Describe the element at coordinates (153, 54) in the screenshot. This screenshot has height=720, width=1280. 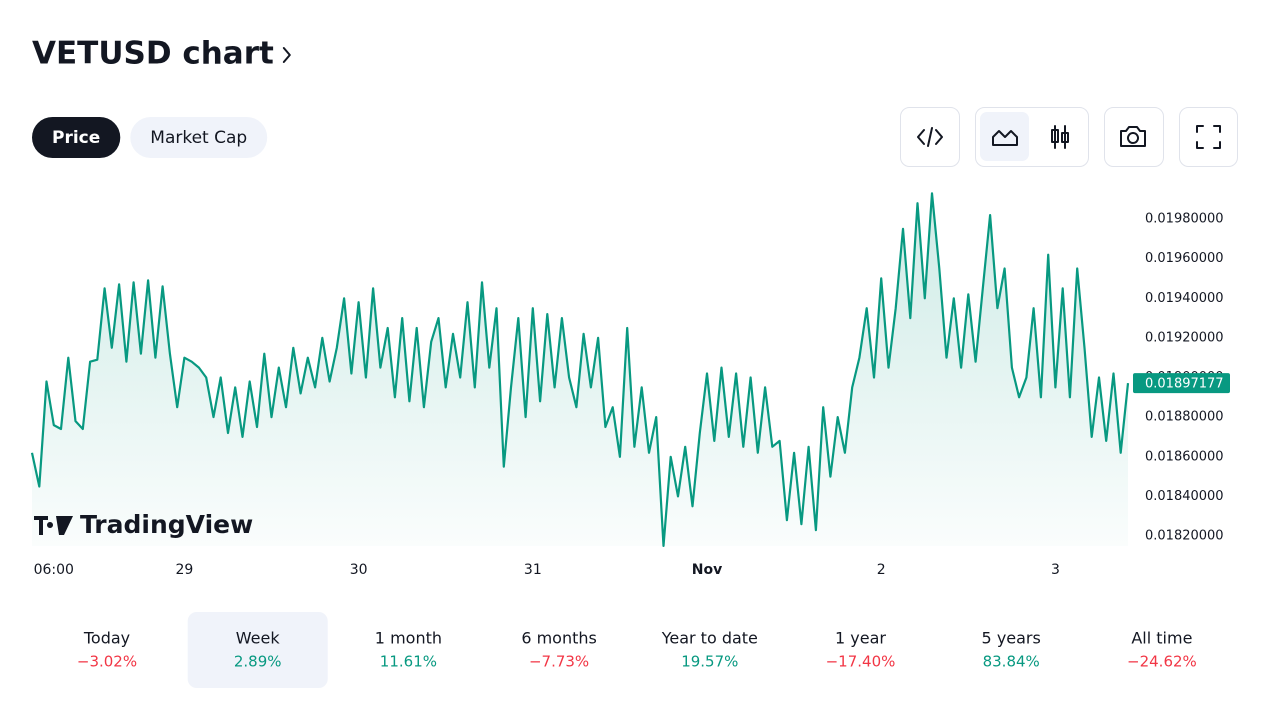
I see `page-title: VETUSD chart` at that location.